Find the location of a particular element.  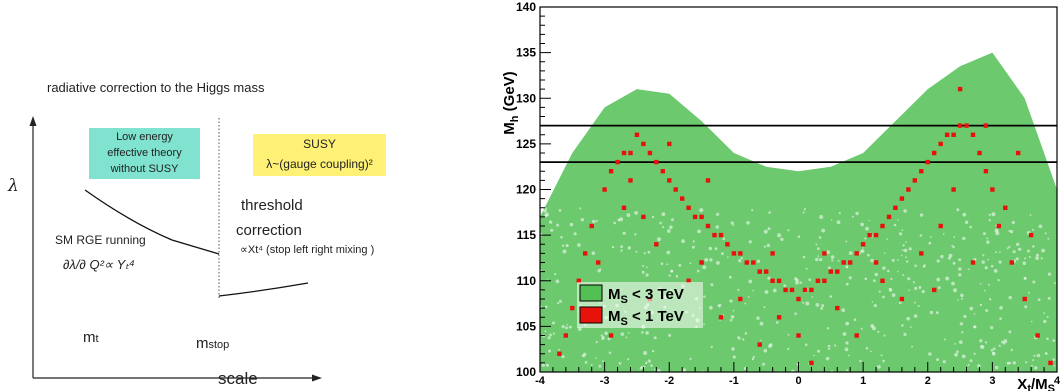

y-tick-label: 130 is located at coordinates (526, 98).